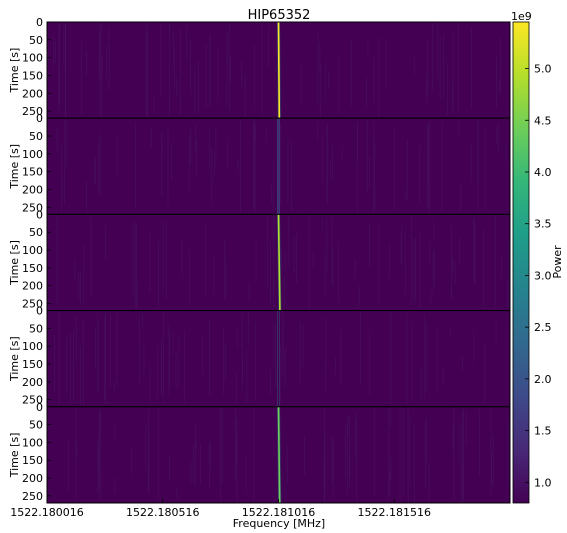  What do you see at coordinates (521, 262) in the screenshot?
I see `colorbar-gradient` at bounding box center [521, 262].